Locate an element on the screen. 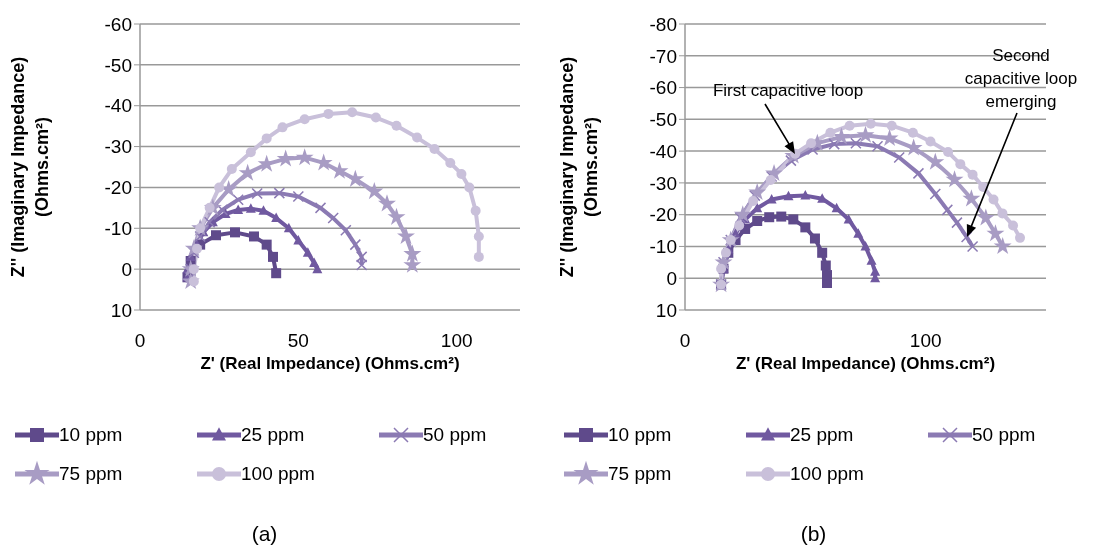 The height and width of the screenshot is (558, 1099). y-tick-label: -70 is located at coordinates (663, 56).